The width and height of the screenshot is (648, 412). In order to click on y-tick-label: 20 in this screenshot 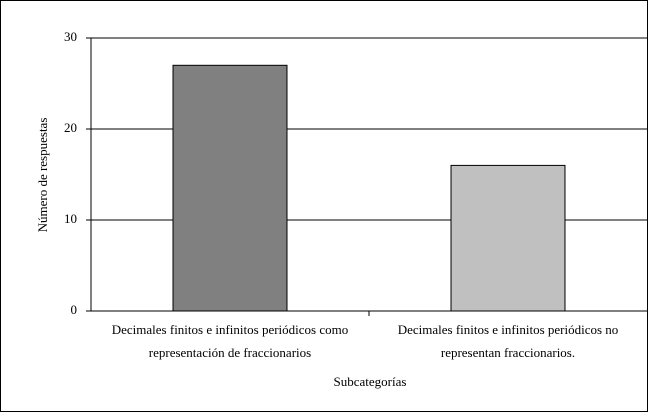, I will do `click(70, 127)`.